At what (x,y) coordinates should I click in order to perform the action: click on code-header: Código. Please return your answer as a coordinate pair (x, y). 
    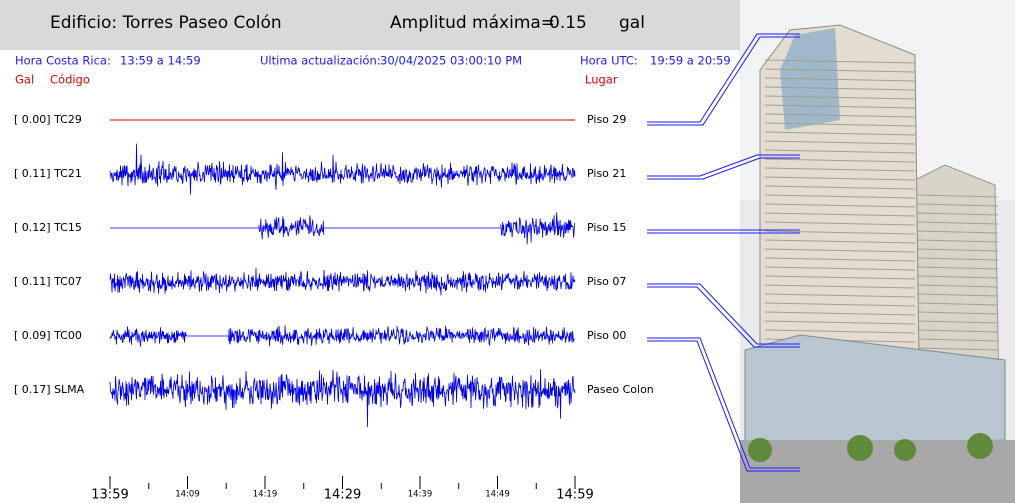
    Looking at the image, I should click on (70, 80).